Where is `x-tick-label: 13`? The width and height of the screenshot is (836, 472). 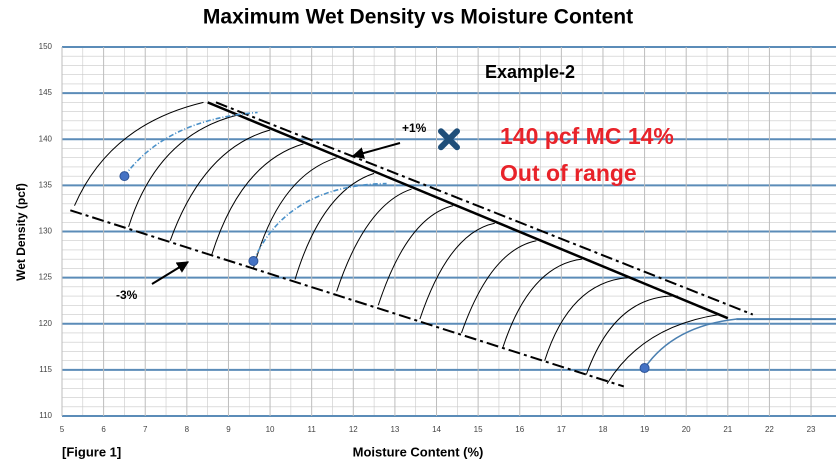 x-tick-label: 13 is located at coordinates (394, 429).